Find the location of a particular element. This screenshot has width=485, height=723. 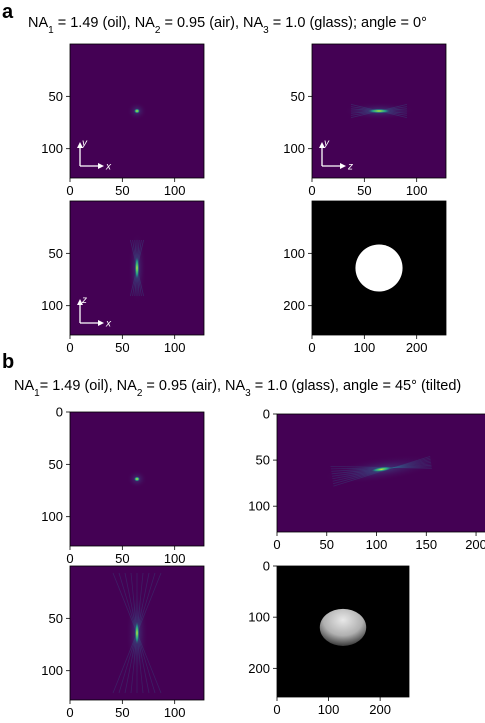

pupil-dome is located at coordinates (343, 627).